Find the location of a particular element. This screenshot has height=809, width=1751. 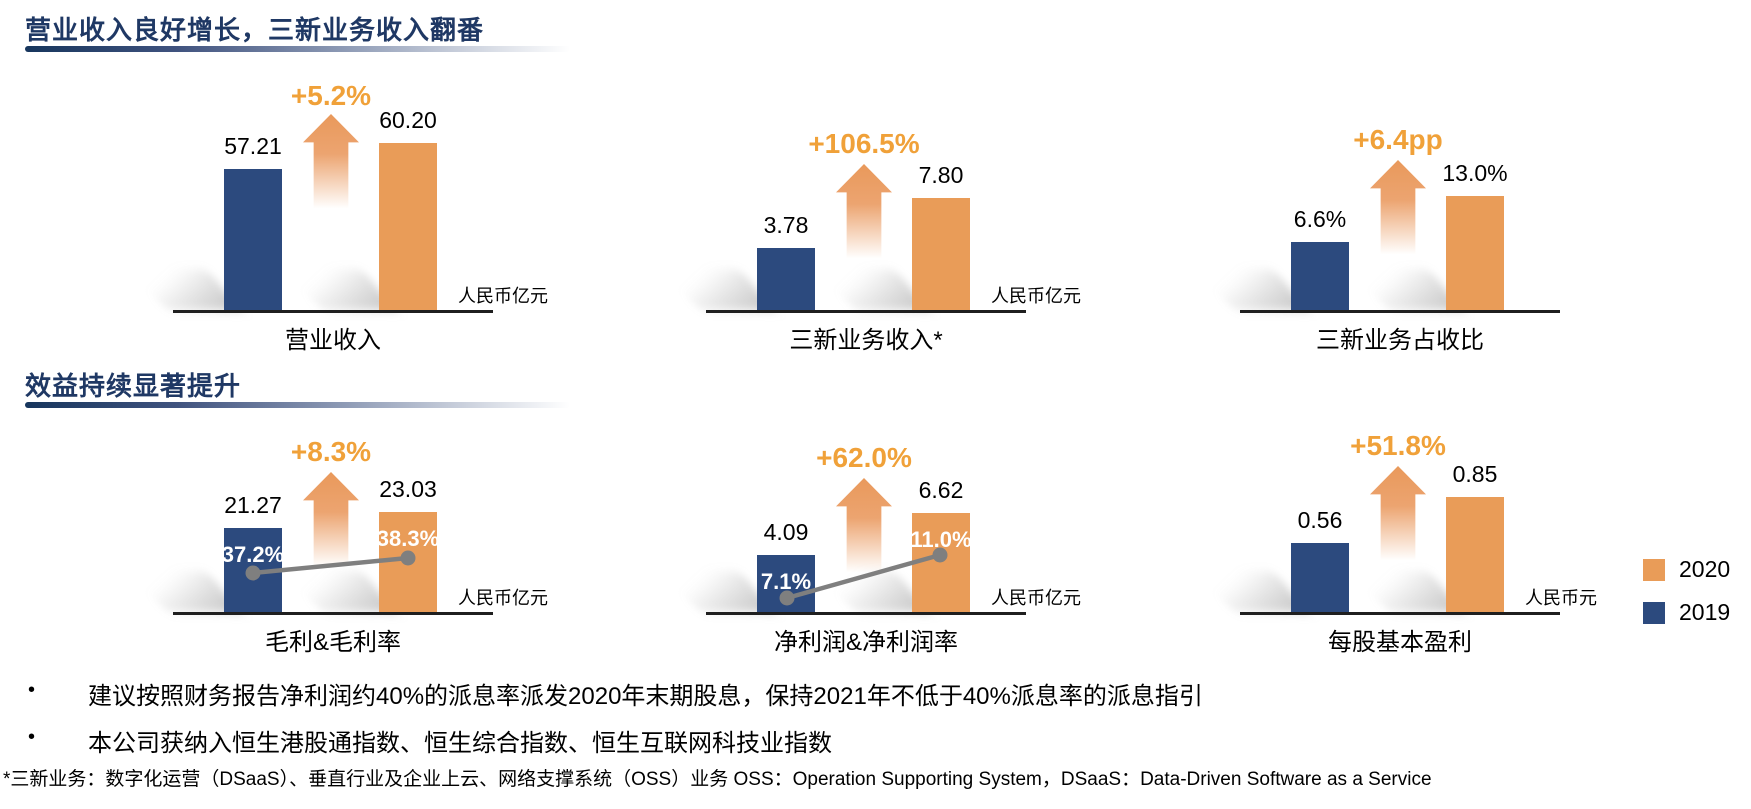

legend-item-2020: 2020 is located at coordinates (1686, 569).